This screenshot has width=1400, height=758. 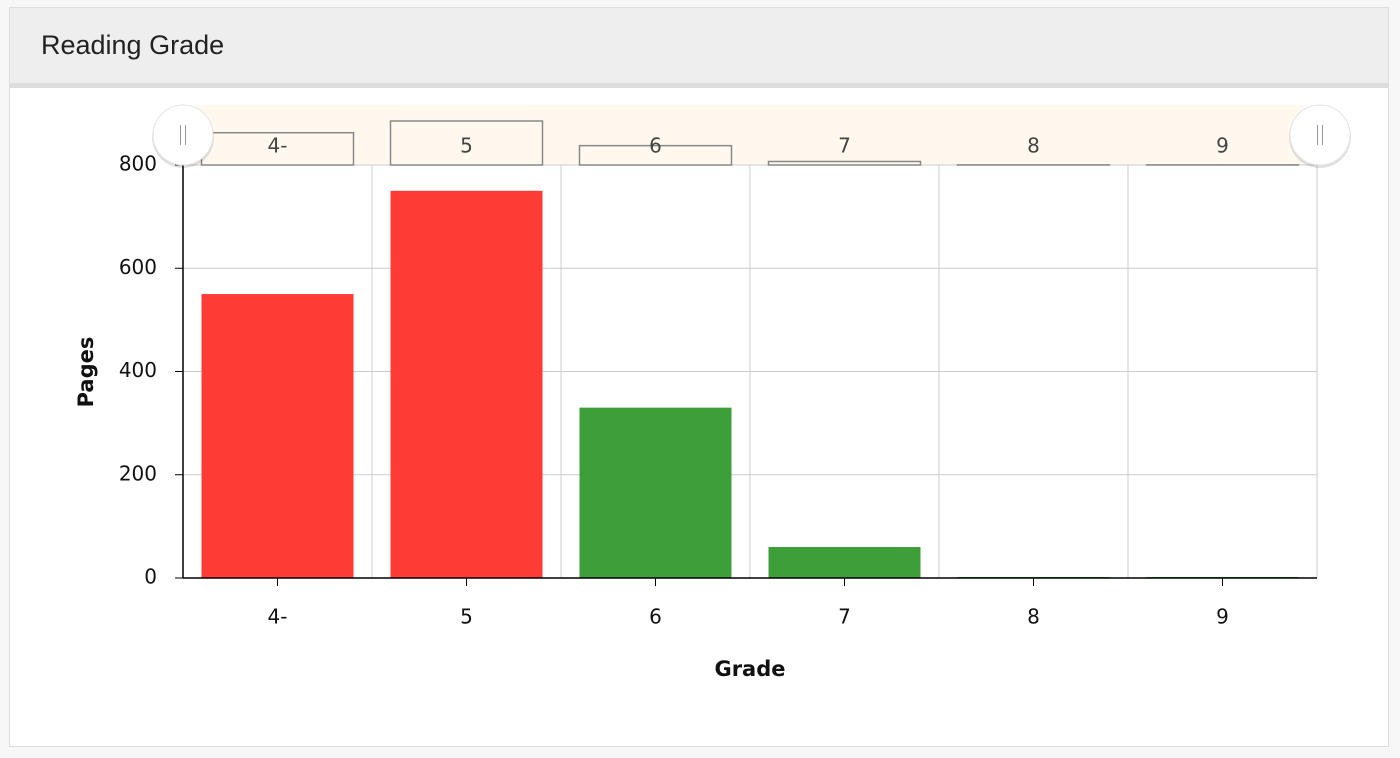 What do you see at coordinates (86, 372) in the screenshot?
I see `y-axis-label: Pages` at bounding box center [86, 372].